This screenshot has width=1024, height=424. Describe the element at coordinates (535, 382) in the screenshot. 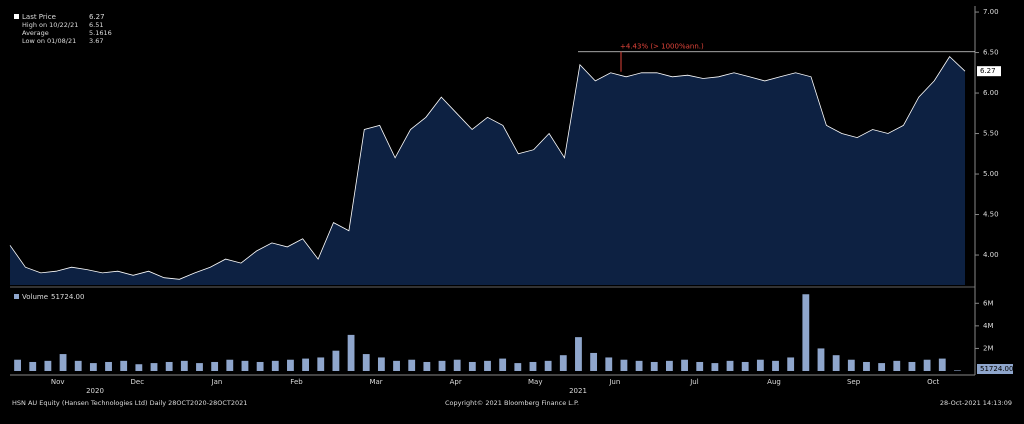

I see `x-tick-label: May` at that location.